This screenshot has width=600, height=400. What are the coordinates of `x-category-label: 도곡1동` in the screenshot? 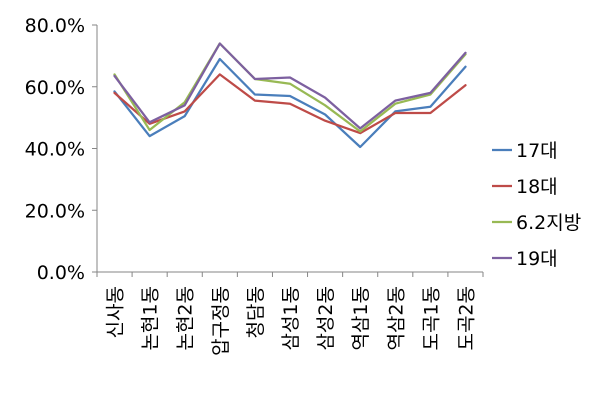 It's located at (431, 318).